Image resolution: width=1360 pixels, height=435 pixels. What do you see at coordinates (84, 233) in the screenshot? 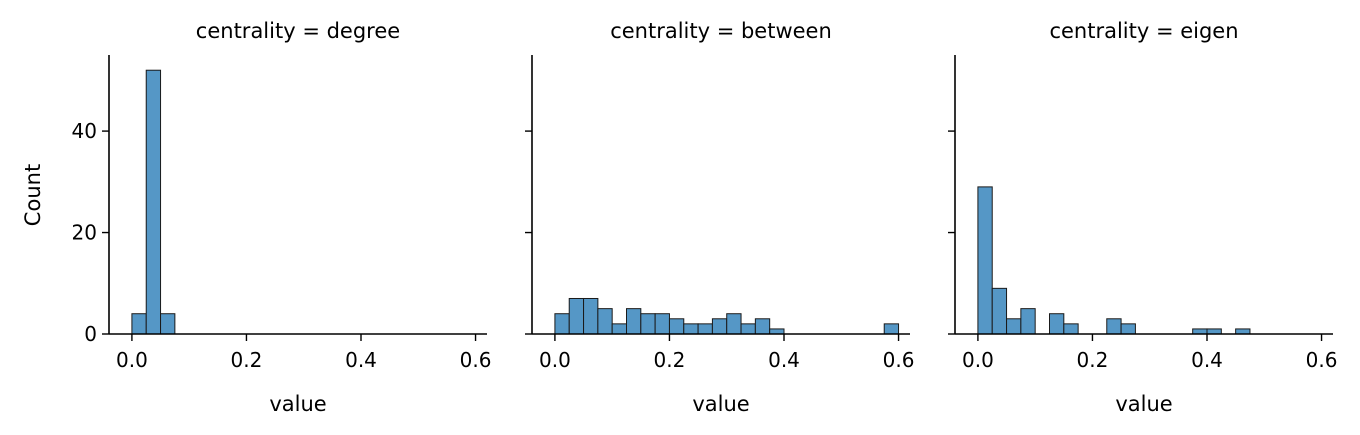
I see `y-tick-label: 20` at bounding box center [84, 233].